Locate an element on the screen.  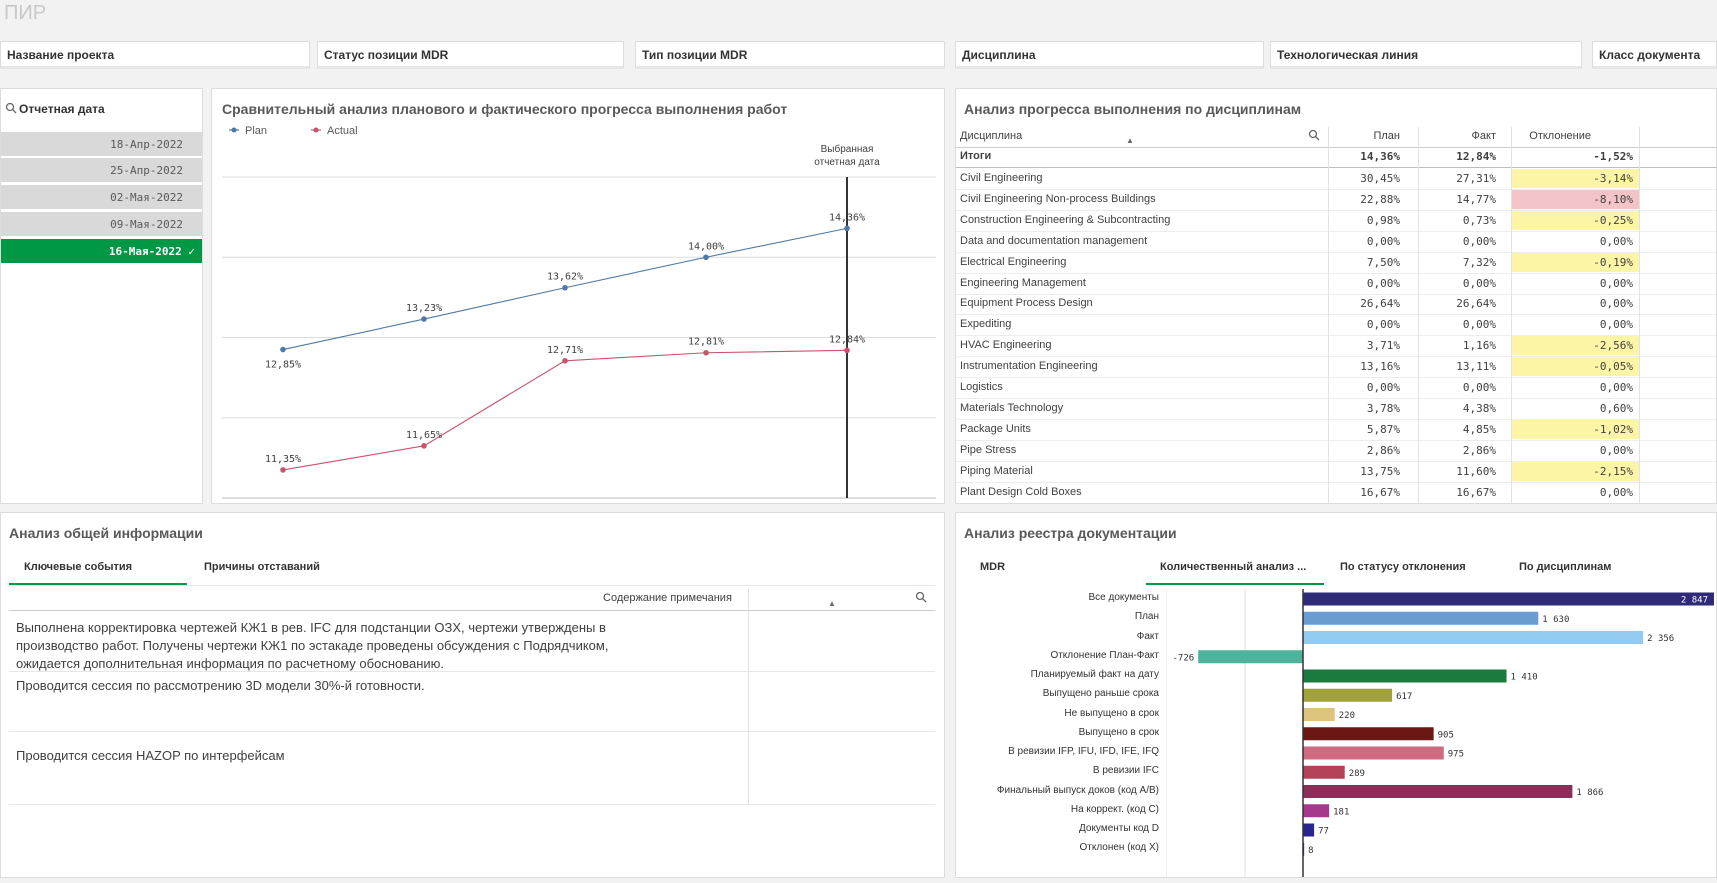
note-text: Проводится сессия HAZOP по интерфейсам is located at coordinates (150, 755).